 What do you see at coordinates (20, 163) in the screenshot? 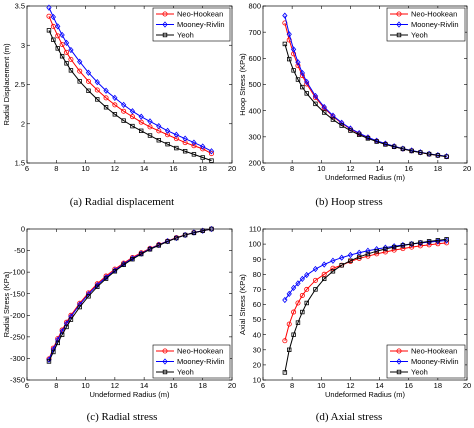
I see `y-tick-label: 1.5` at bounding box center [20, 163].